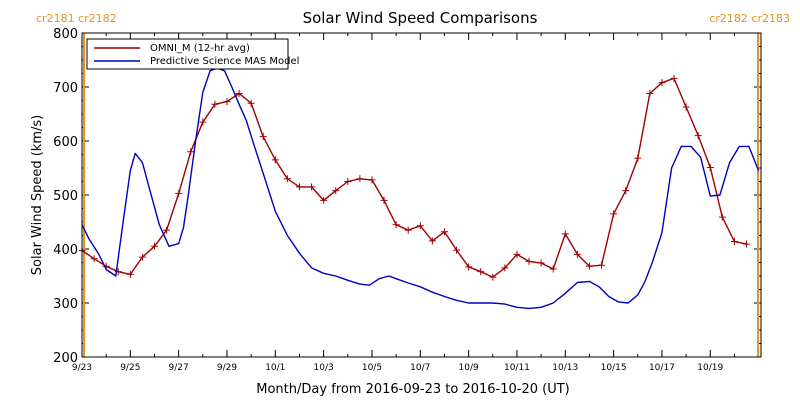 The height and width of the screenshot is (400, 800). I want to click on carrington-label-right: cr2182 cr2183, so click(749, 18).